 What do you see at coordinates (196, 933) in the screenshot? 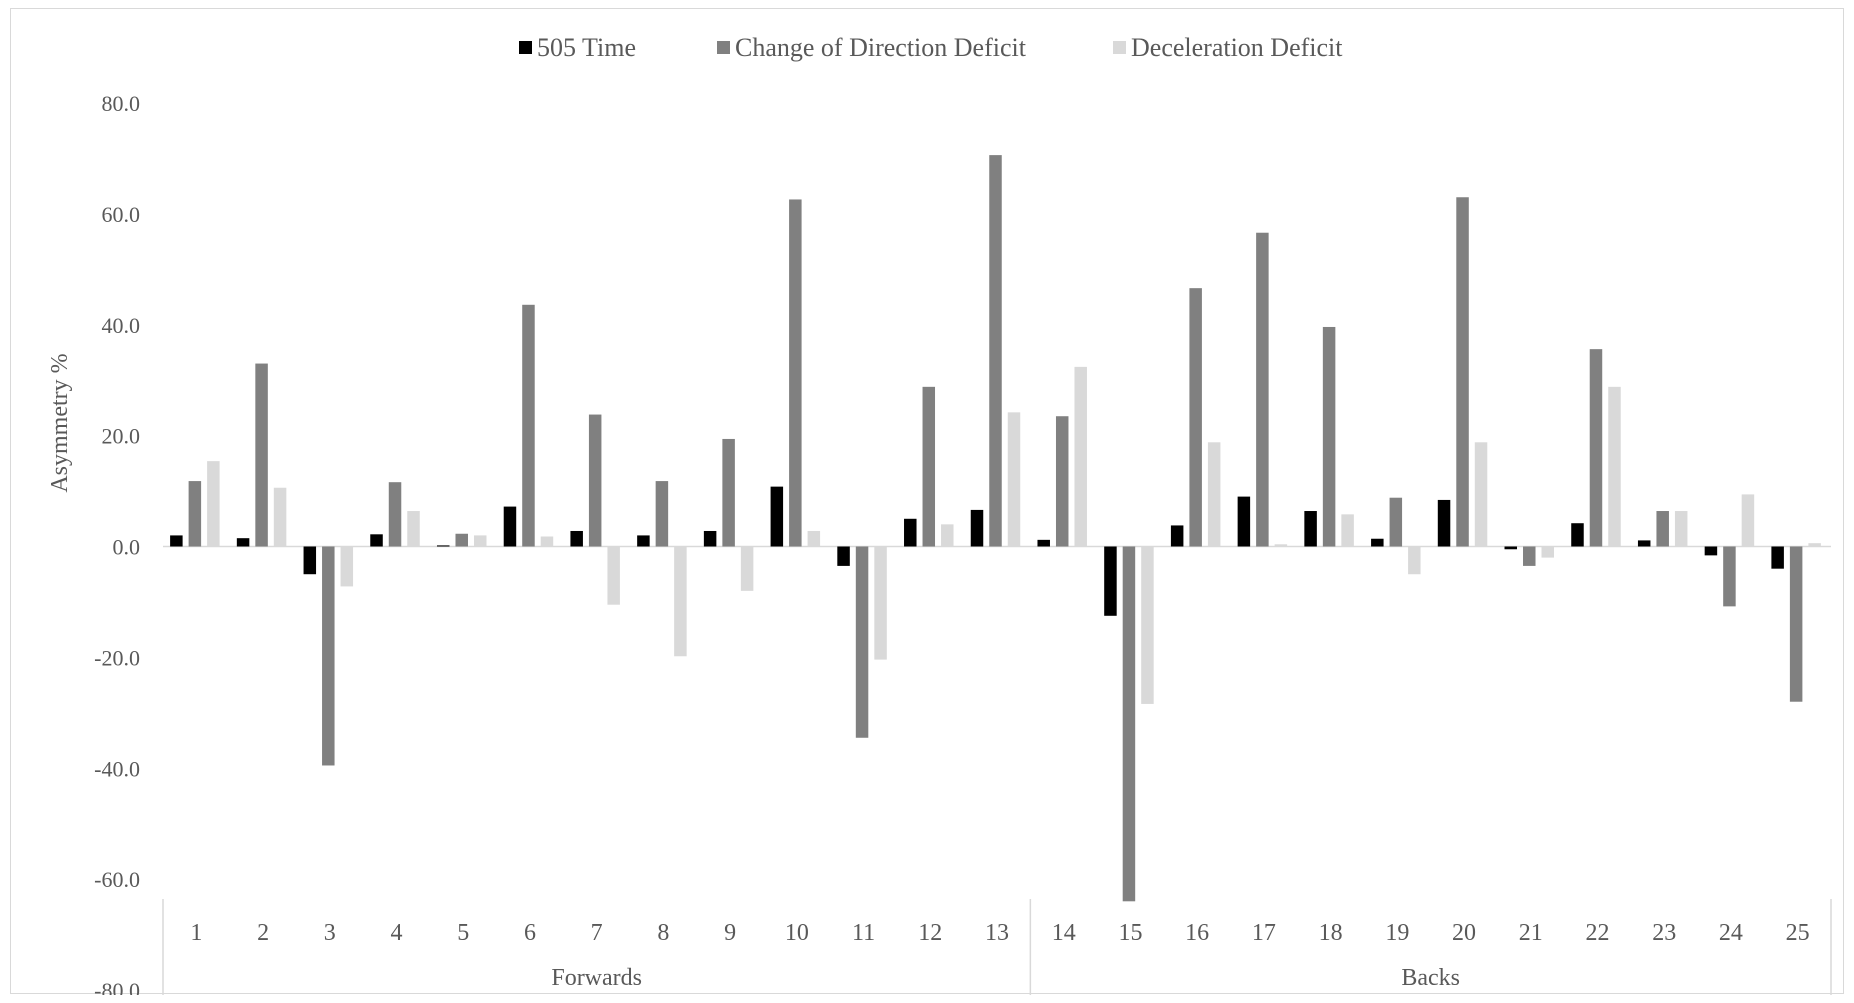
I see `x-tick-label: 1` at bounding box center [196, 933].